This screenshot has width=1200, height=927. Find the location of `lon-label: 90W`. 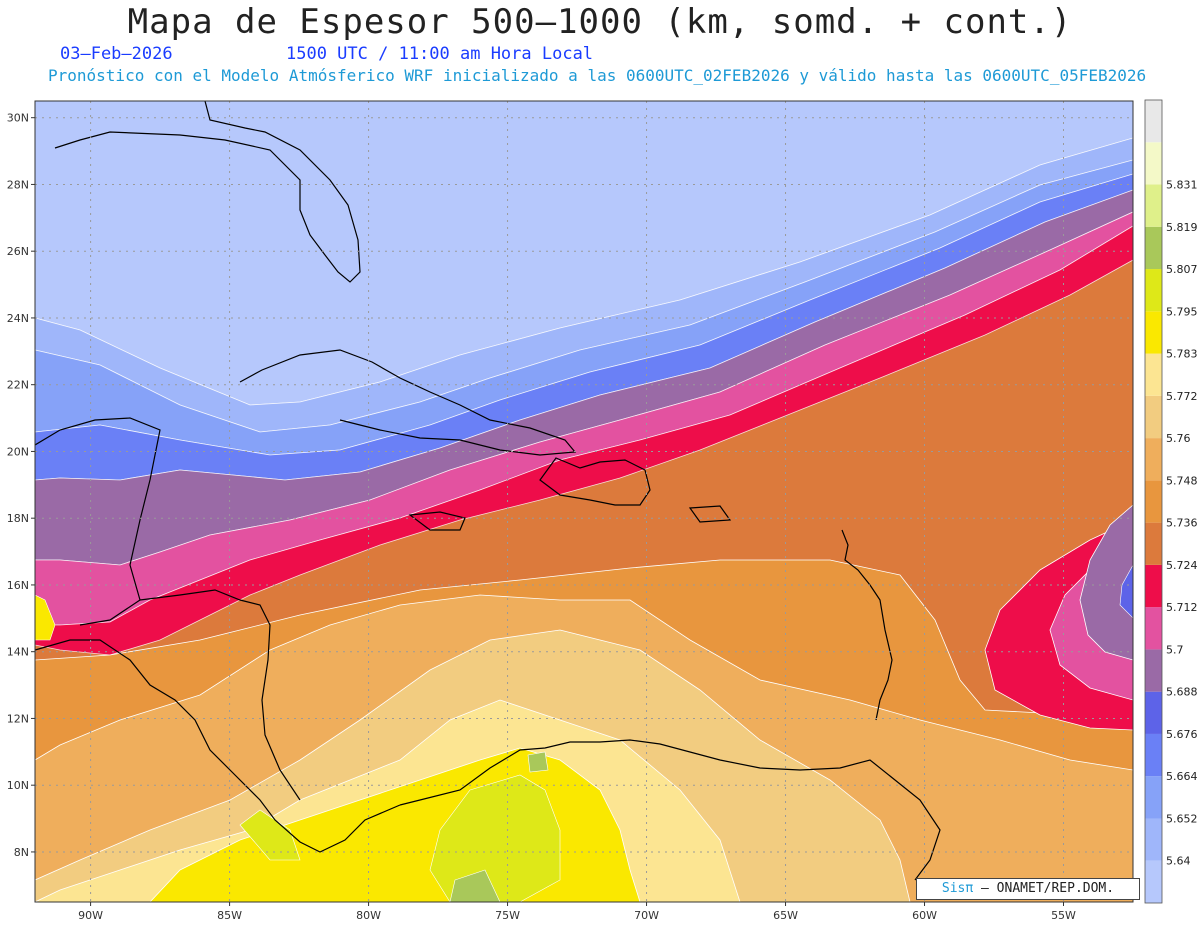

lon-label: 90W is located at coordinates (90, 915).